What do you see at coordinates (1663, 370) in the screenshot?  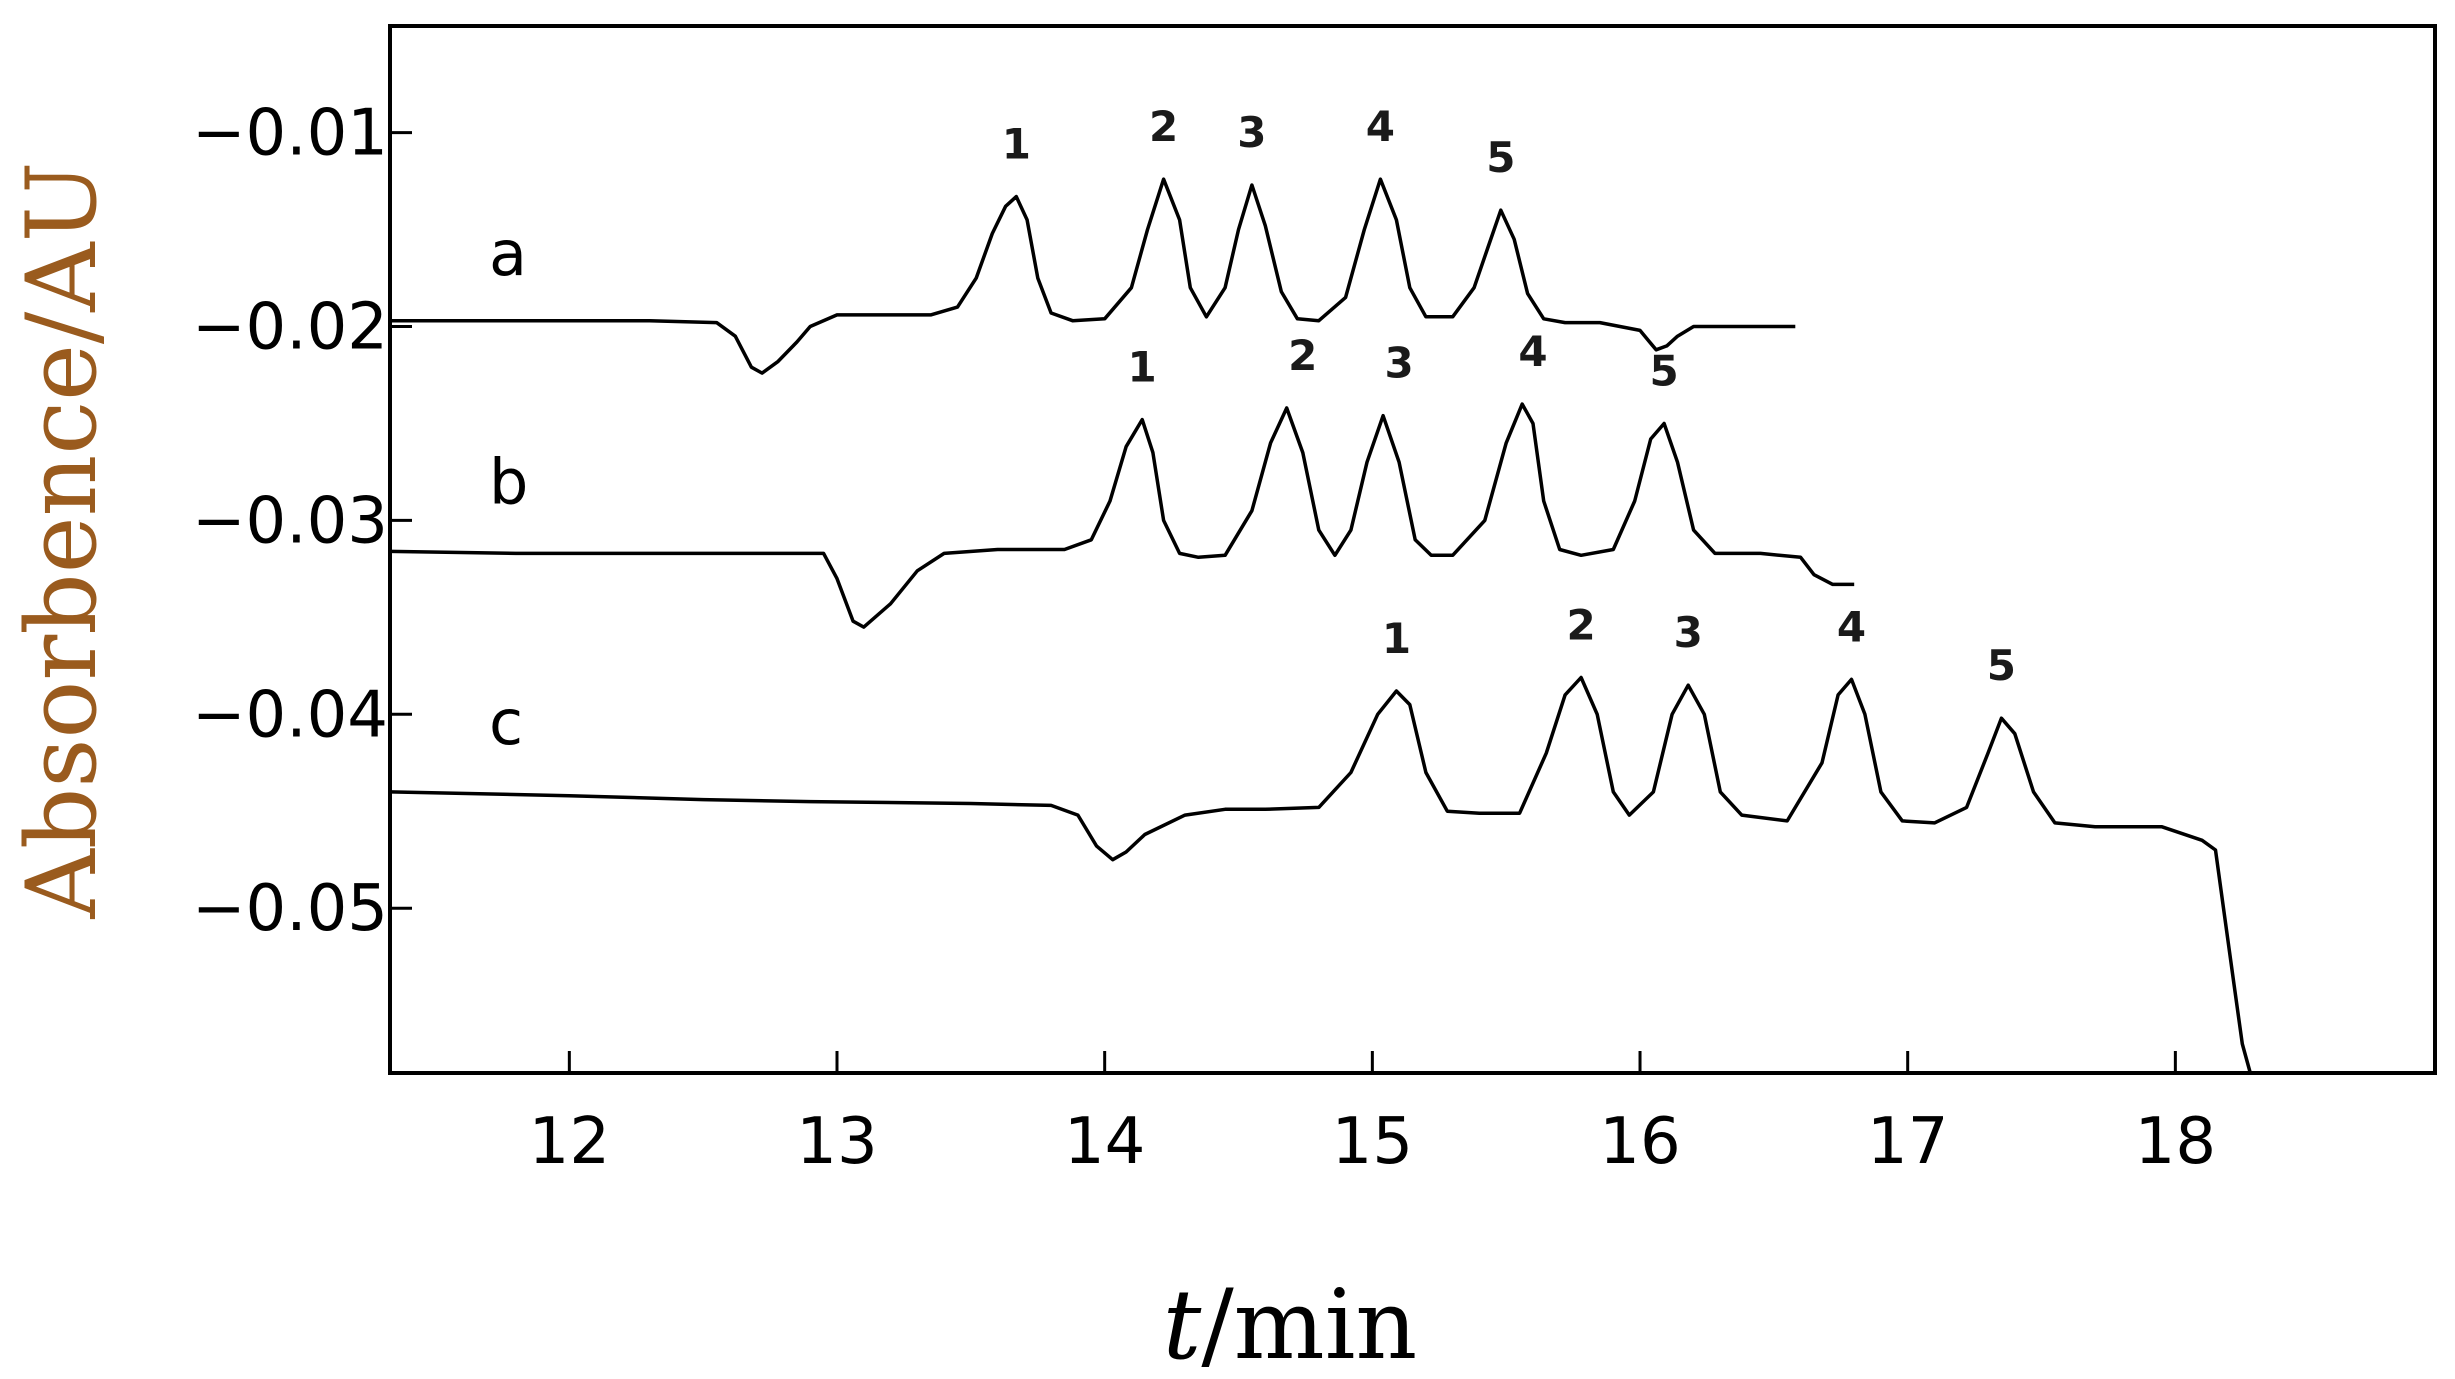 I see `peak-label-b-5: 5` at bounding box center [1663, 370].